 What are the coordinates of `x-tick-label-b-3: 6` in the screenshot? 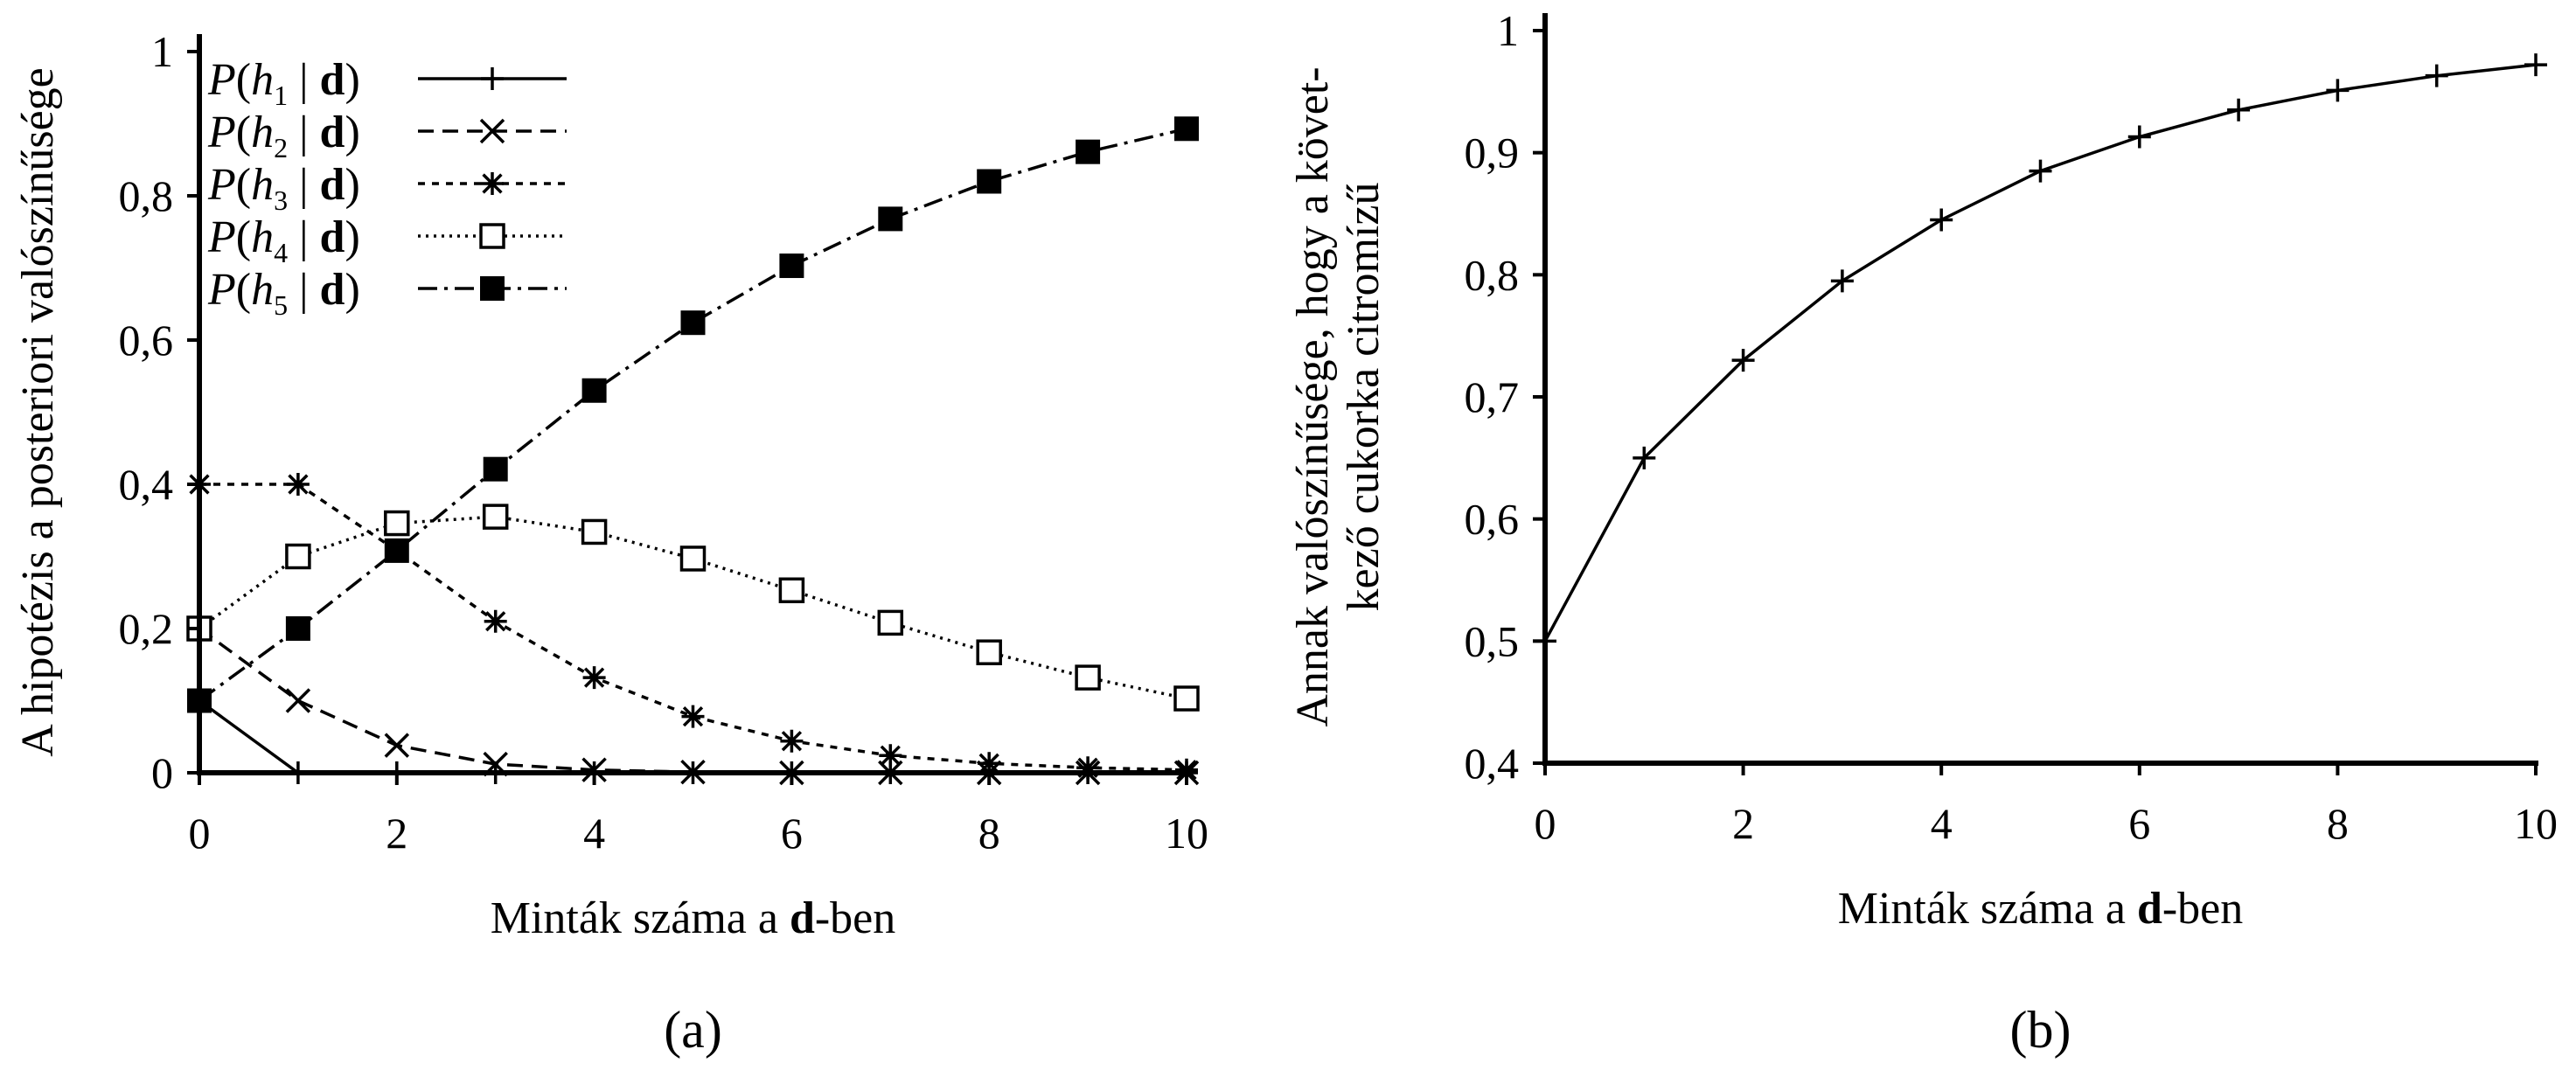 It's located at (2139, 823).